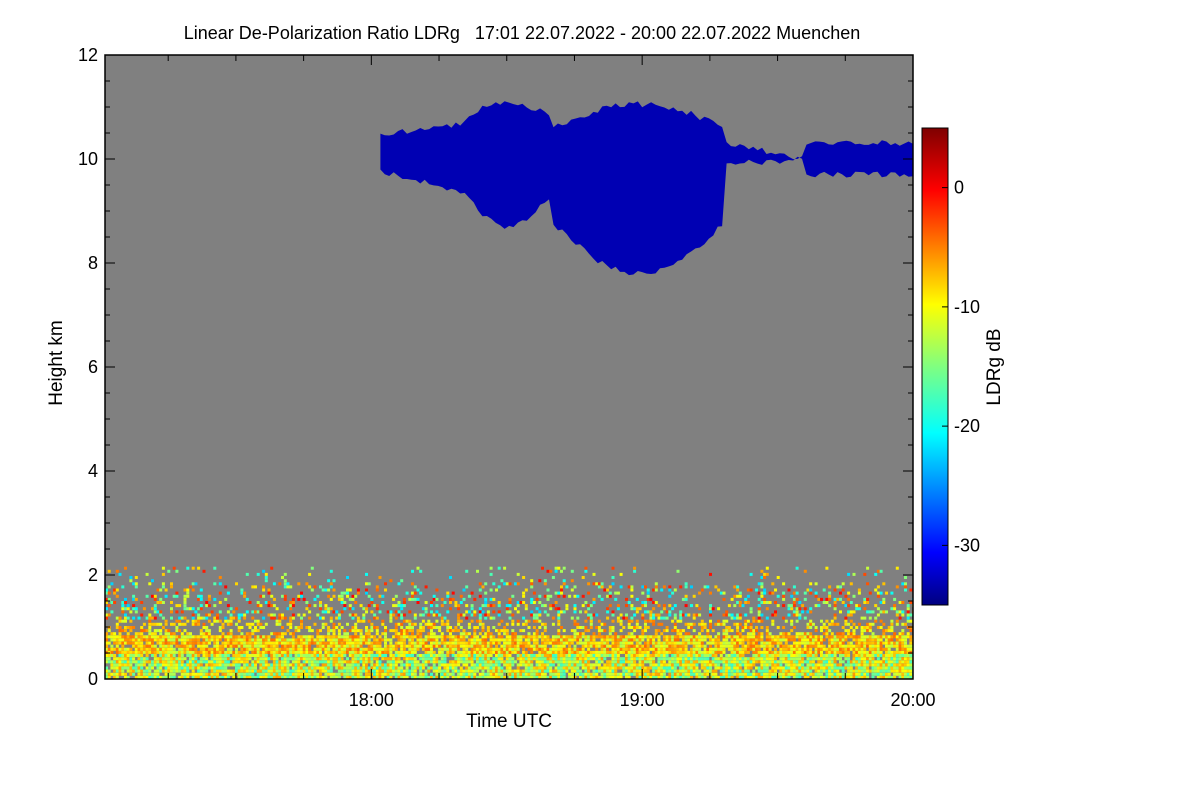 The width and height of the screenshot is (1200, 800). I want to click on x-tick-label: 18:00, so click(371, 700).